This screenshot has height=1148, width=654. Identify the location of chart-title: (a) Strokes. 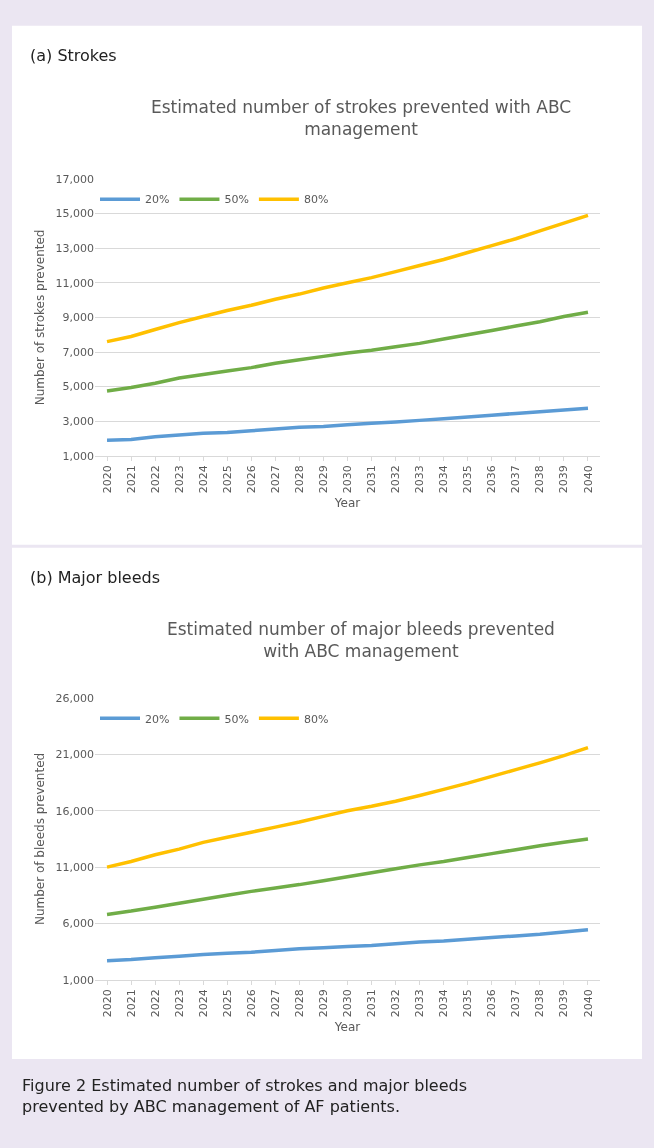
(73, 55).